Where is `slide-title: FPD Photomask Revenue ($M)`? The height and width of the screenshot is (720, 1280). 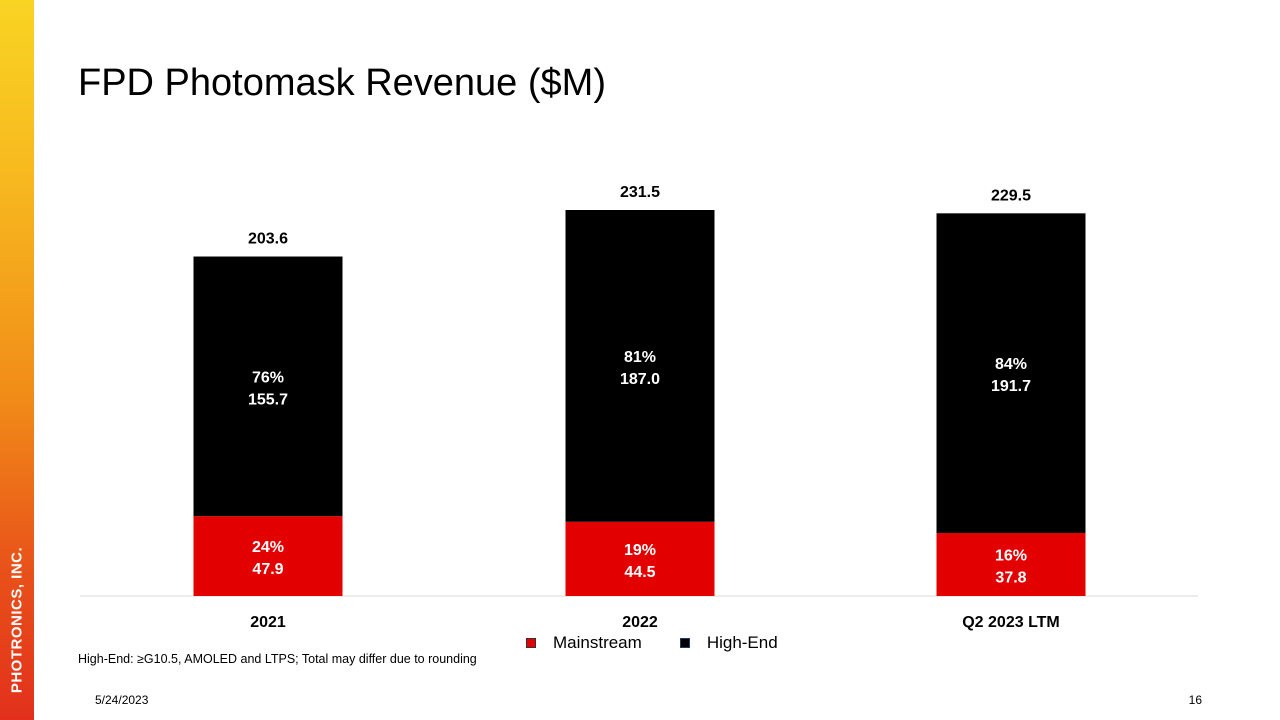 slide-title: FPD Photomask Revenue ($M) is located at coordinates (342, 83).